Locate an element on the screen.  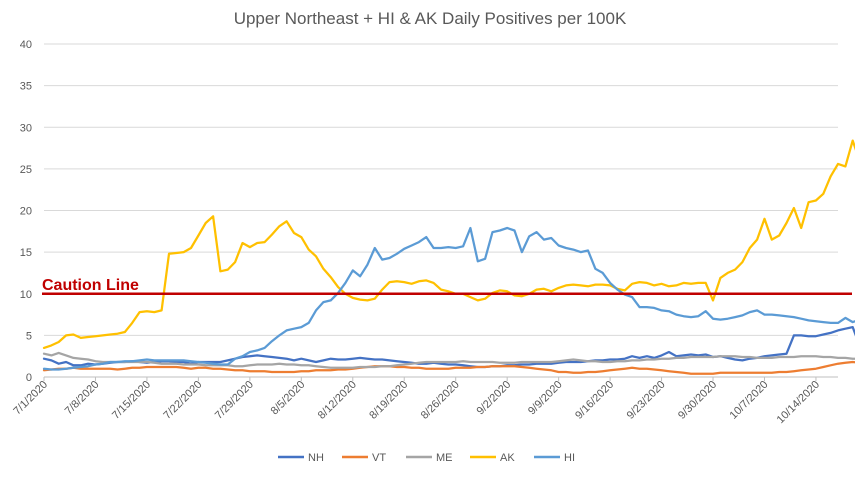
legend: NH VT ME AK HI is located at coordinates (426, 458).